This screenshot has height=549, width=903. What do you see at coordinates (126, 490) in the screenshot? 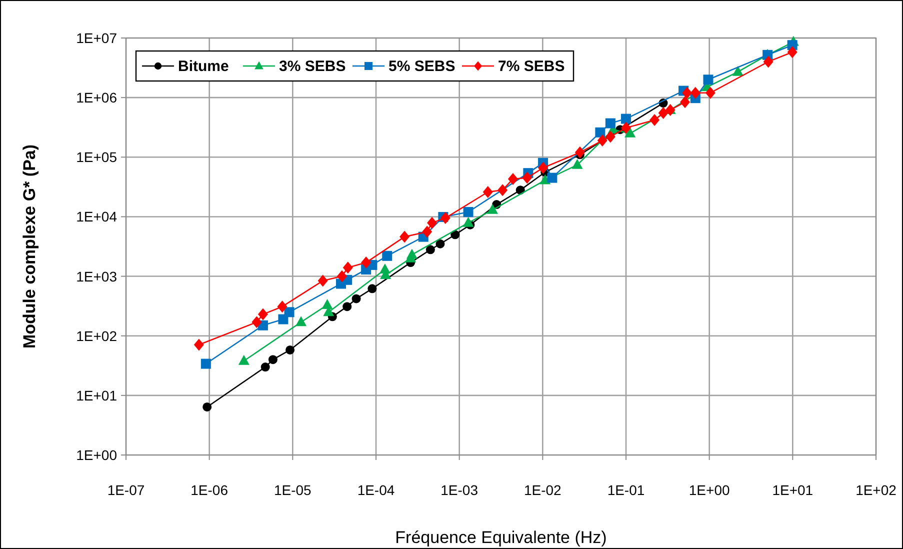
I see `x-tick-label: 1E-07` at bounding box center [126, 490].